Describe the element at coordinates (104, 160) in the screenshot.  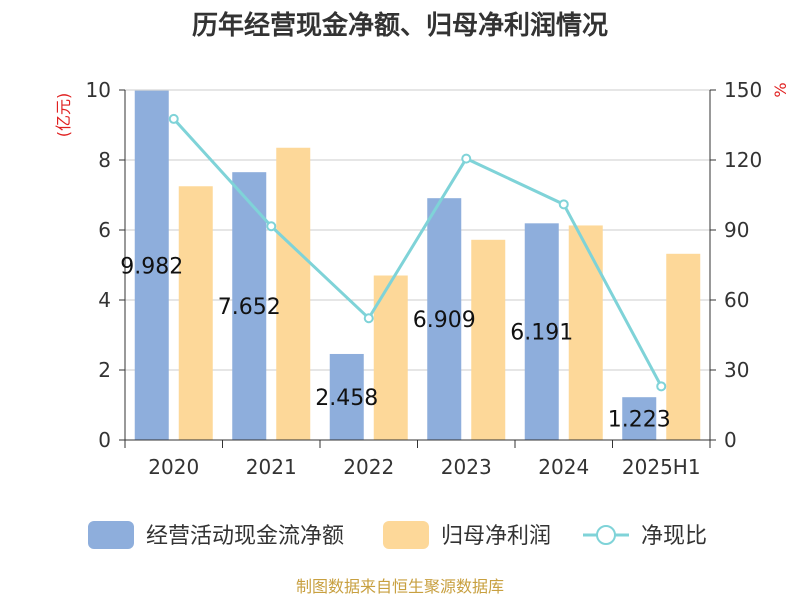
I see `left-tick-label: 8` at that location.